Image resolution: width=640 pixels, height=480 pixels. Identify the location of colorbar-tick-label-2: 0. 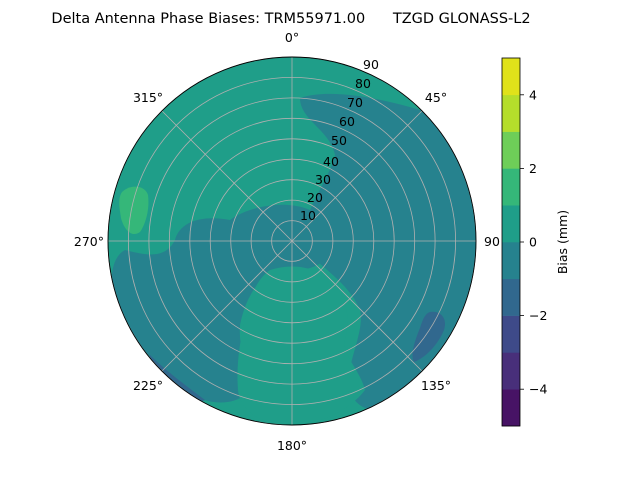
(533, 242).